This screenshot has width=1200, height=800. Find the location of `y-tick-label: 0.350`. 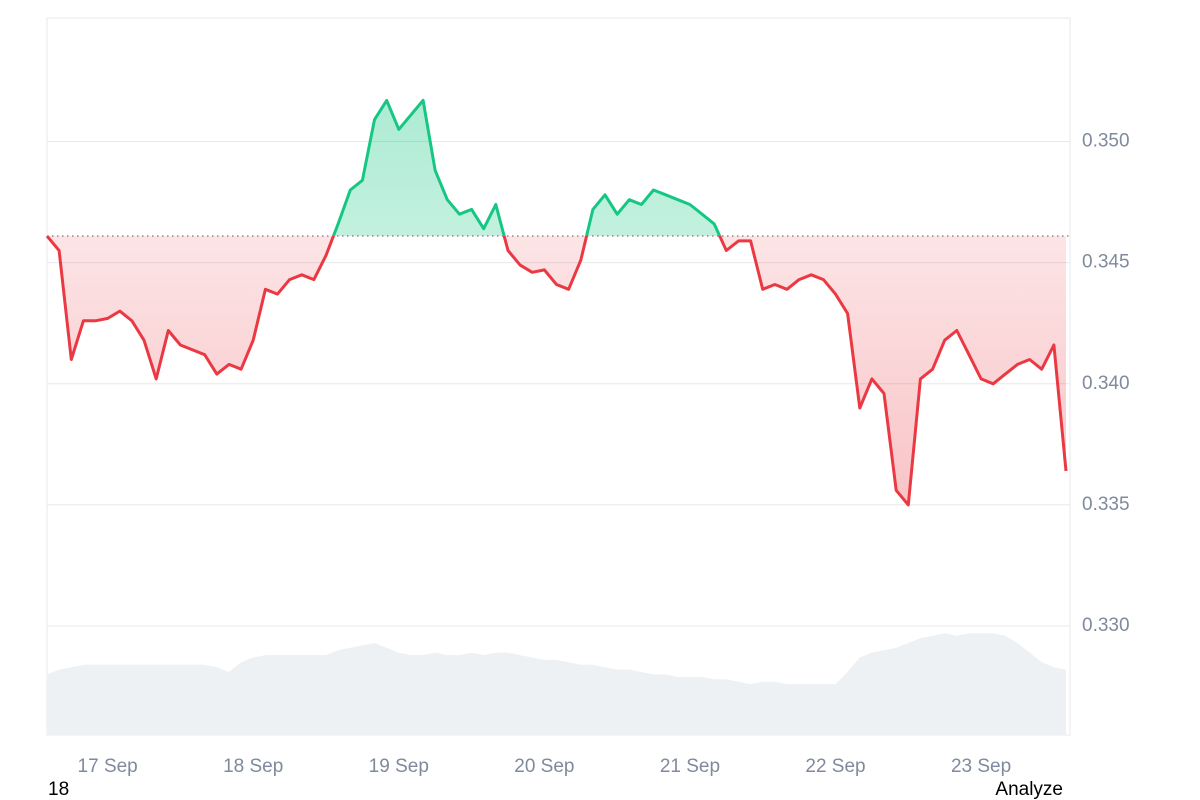

y-tick-label: 0.350 is located at coordinates (1106, 141).